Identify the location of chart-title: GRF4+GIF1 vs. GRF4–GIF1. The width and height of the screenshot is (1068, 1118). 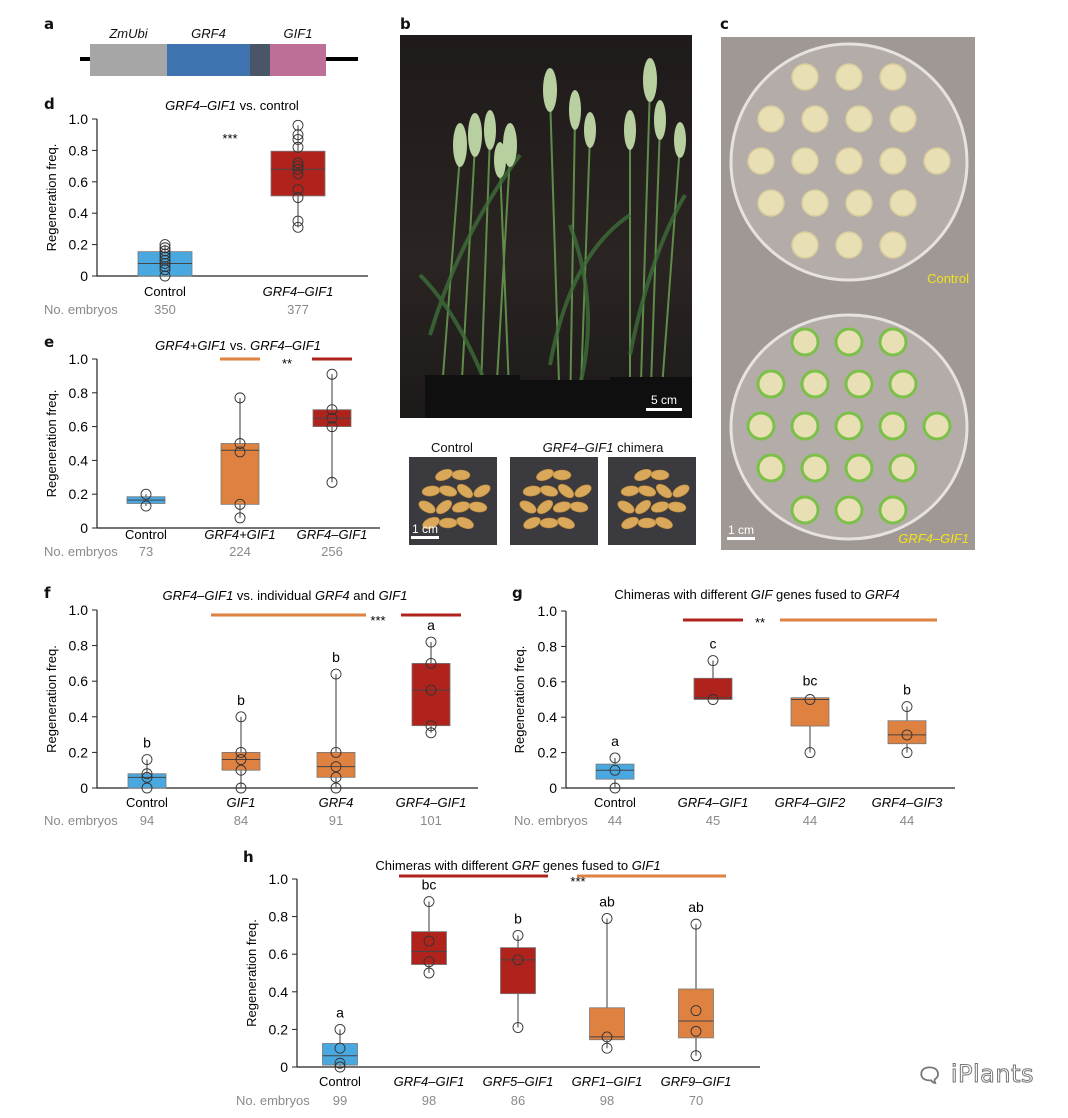
(238, 345).